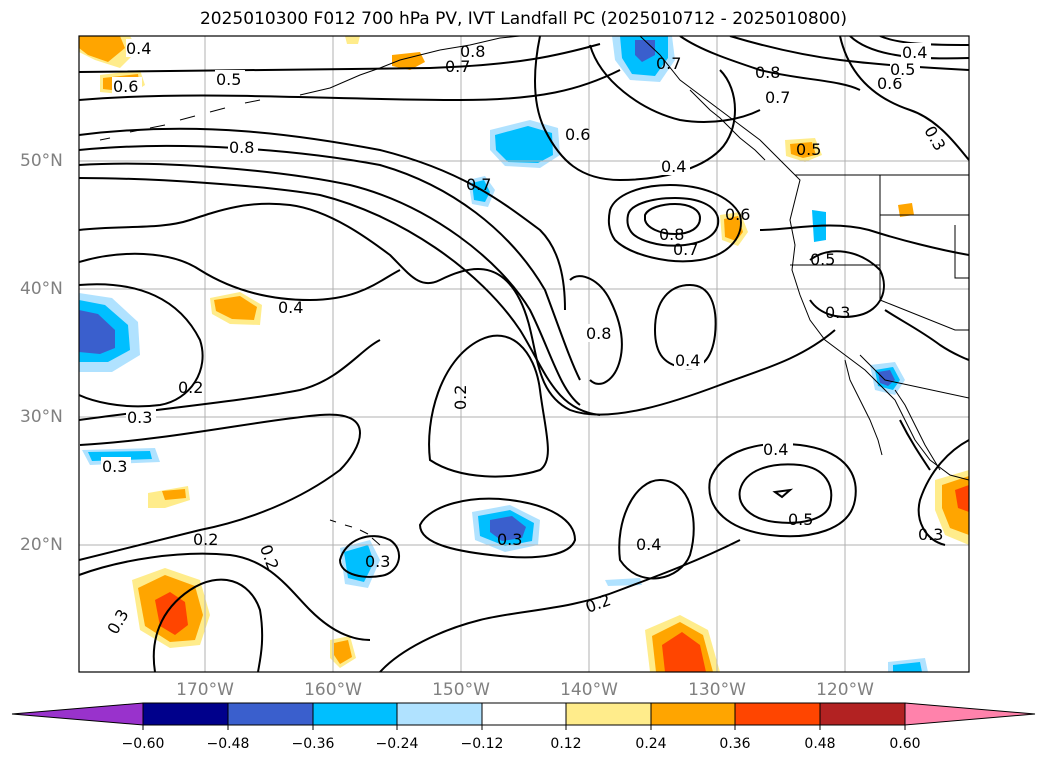  I want to click on lon-label: 160°W, so click(333, 690).